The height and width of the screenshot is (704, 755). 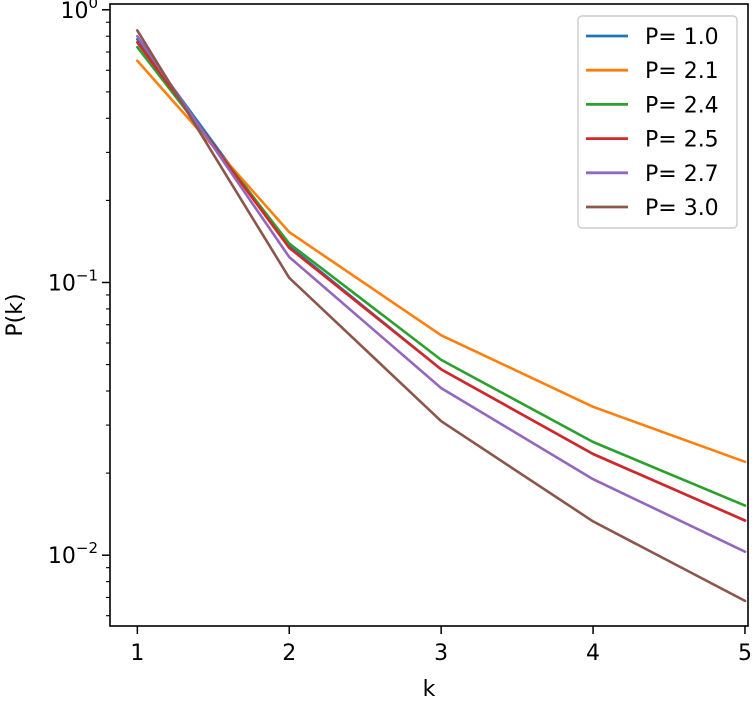 What do you see at coordinates (15, 314) in the screenshot?
I see `y-axis-label: P(k)` at bounding box center [15, 314].